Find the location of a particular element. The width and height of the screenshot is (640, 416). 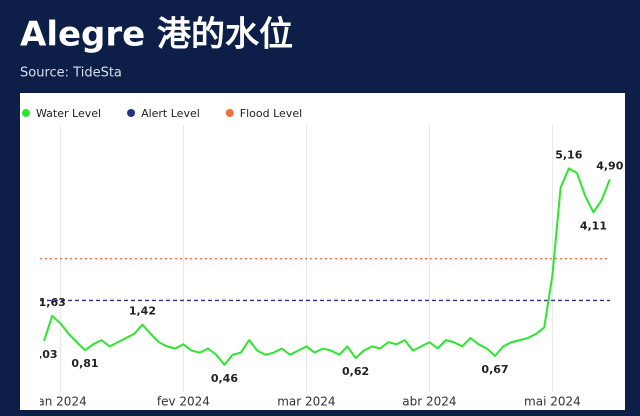

data-label: 4,90 is located at coordinates (609, 165).